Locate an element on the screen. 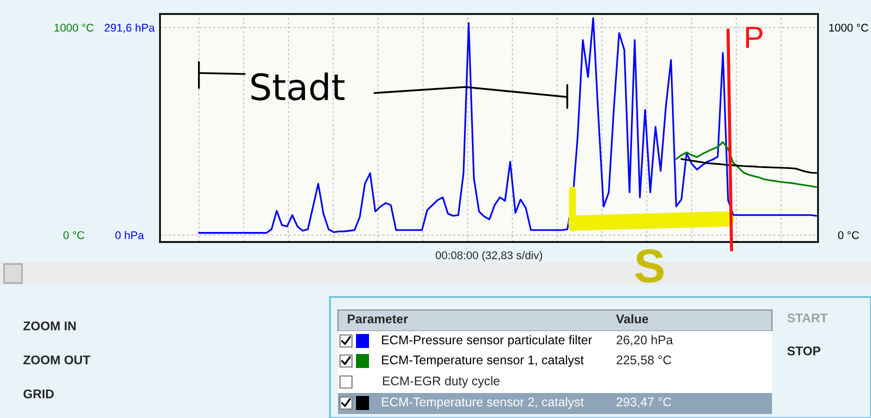  y-tick-label: 0 hPa is located at coordinates (129, 235).